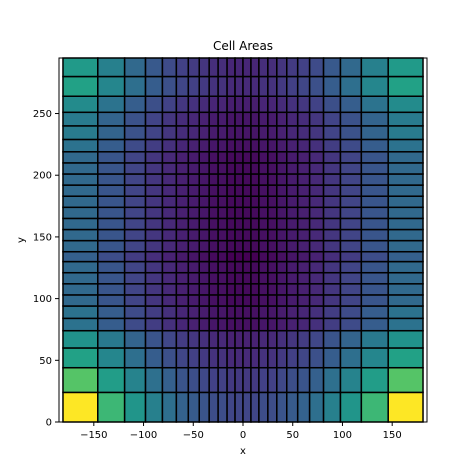 Image resolution: width=474 pixels, height=474 pixels. I want to click on x-axis-ticks: −150 −100 −50 0 50 100 150, so click(241, 431).